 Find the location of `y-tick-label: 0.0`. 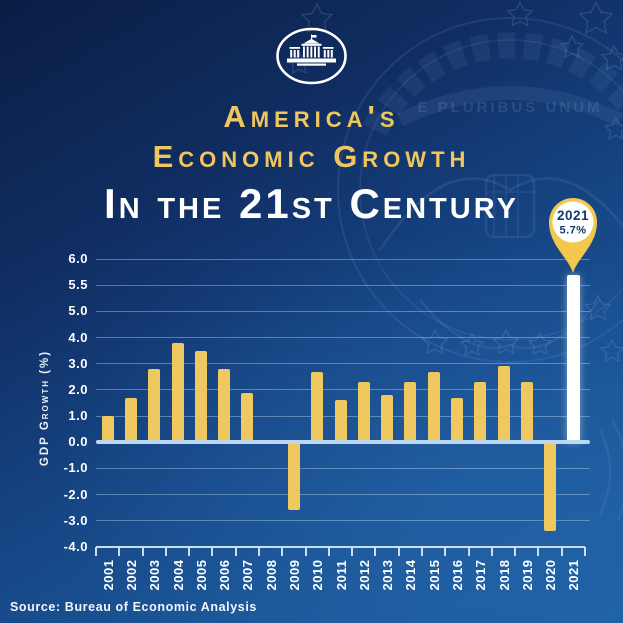

y-tick-label: 0.0 is located at coordinates (78, 442).